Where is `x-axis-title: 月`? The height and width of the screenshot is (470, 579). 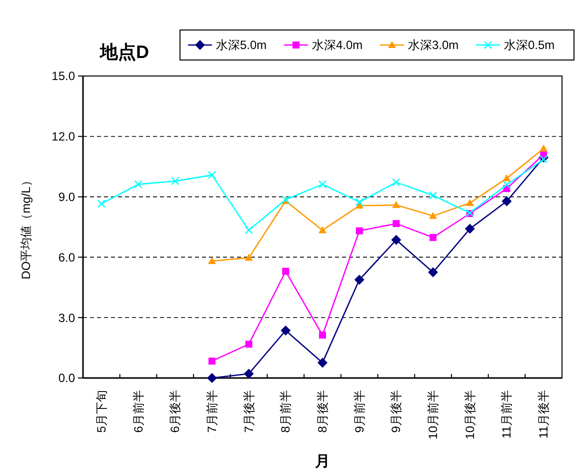 x-axis-title: 月 is located at coordinates (322, 461).